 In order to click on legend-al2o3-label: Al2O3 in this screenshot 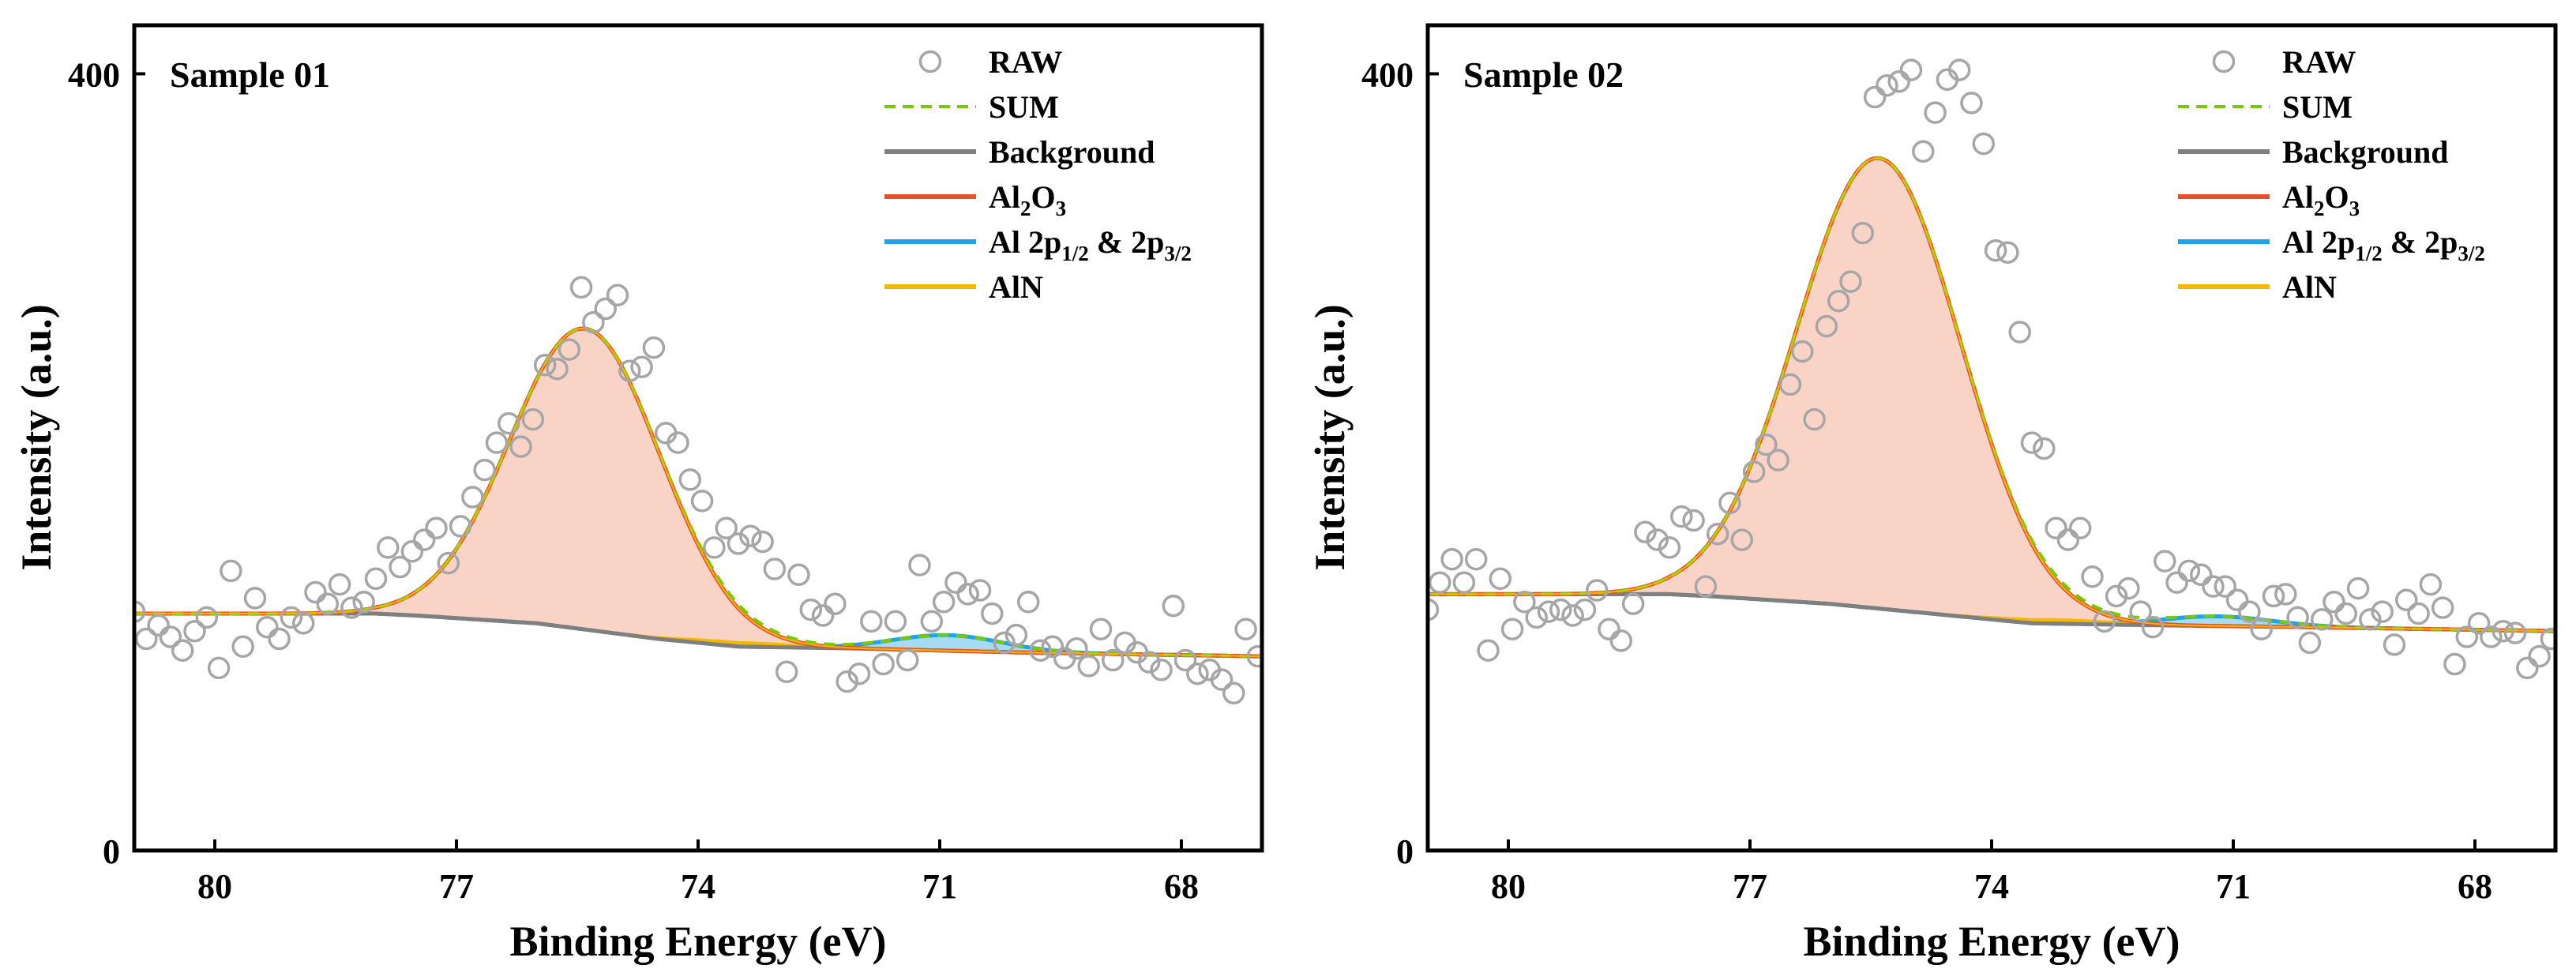, I will do `click(2321, 199)`.